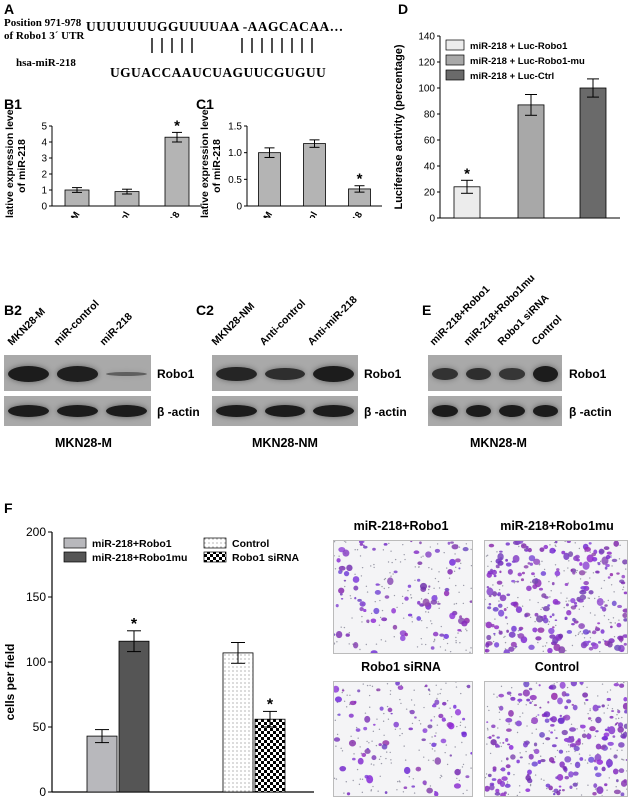  What do you see at coordinates (77, 411) in the screenshot?
I see `b2-actin-blot` at bounding box center [77, 411].